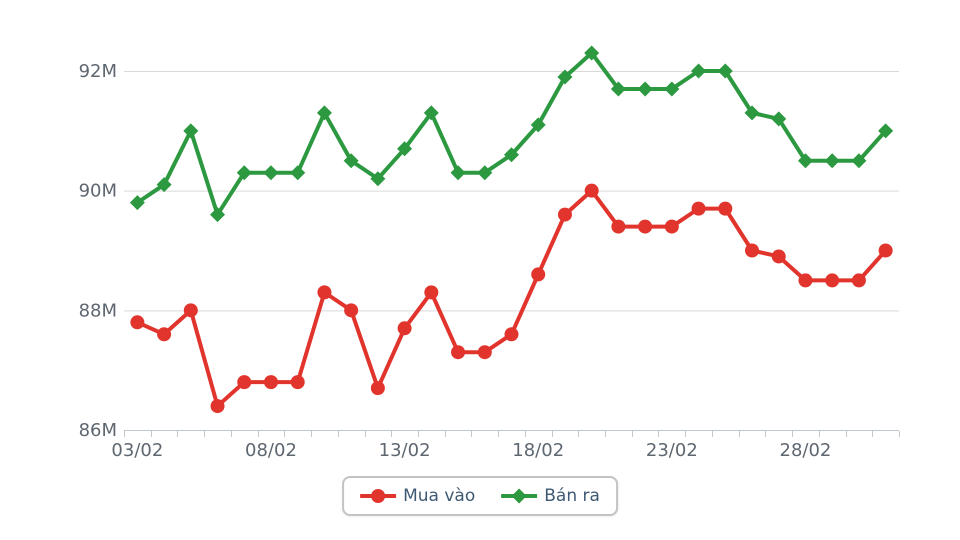 The width and height of the screenshot is (960, 540). What do you see at coordinates (480, 496) in the screenshot?
I see `legend: Mua vào Bán ra` at bounding box center [480, 496].